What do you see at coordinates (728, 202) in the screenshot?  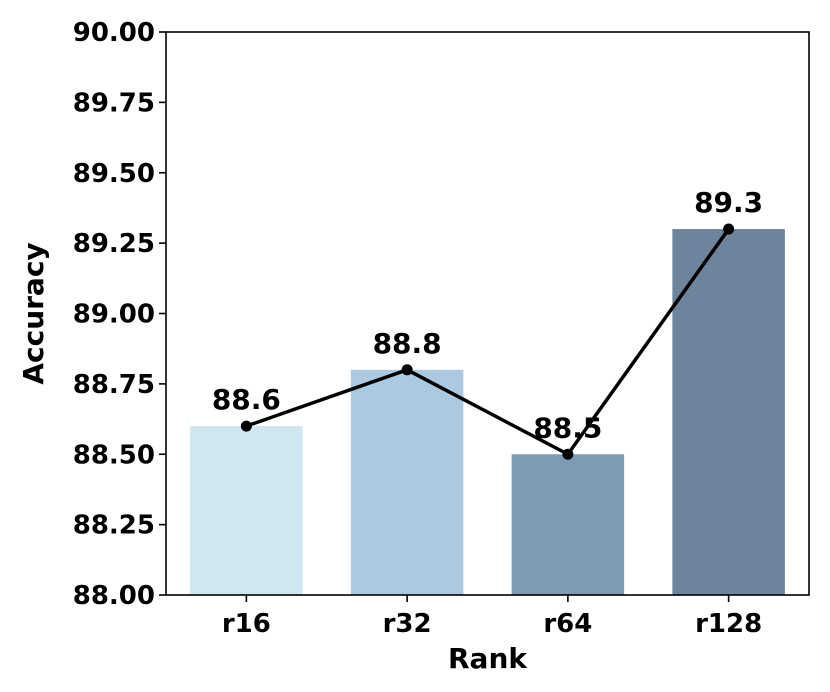 I see `data-label-r128: 89.3` at bounding box center [728, 202].